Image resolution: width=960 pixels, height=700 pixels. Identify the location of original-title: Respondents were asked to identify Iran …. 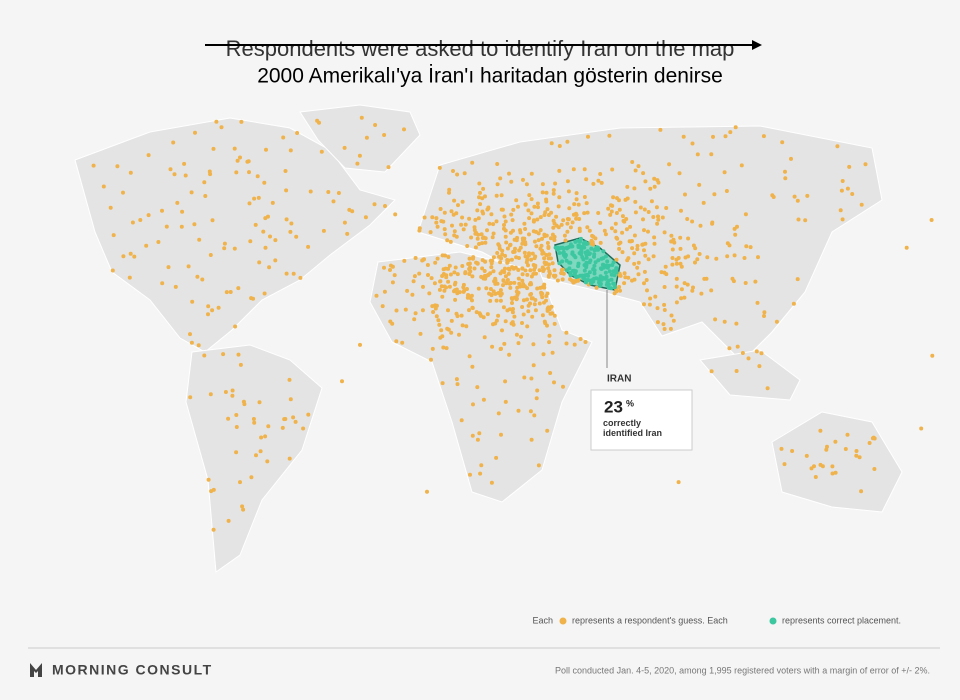
(480, 48).